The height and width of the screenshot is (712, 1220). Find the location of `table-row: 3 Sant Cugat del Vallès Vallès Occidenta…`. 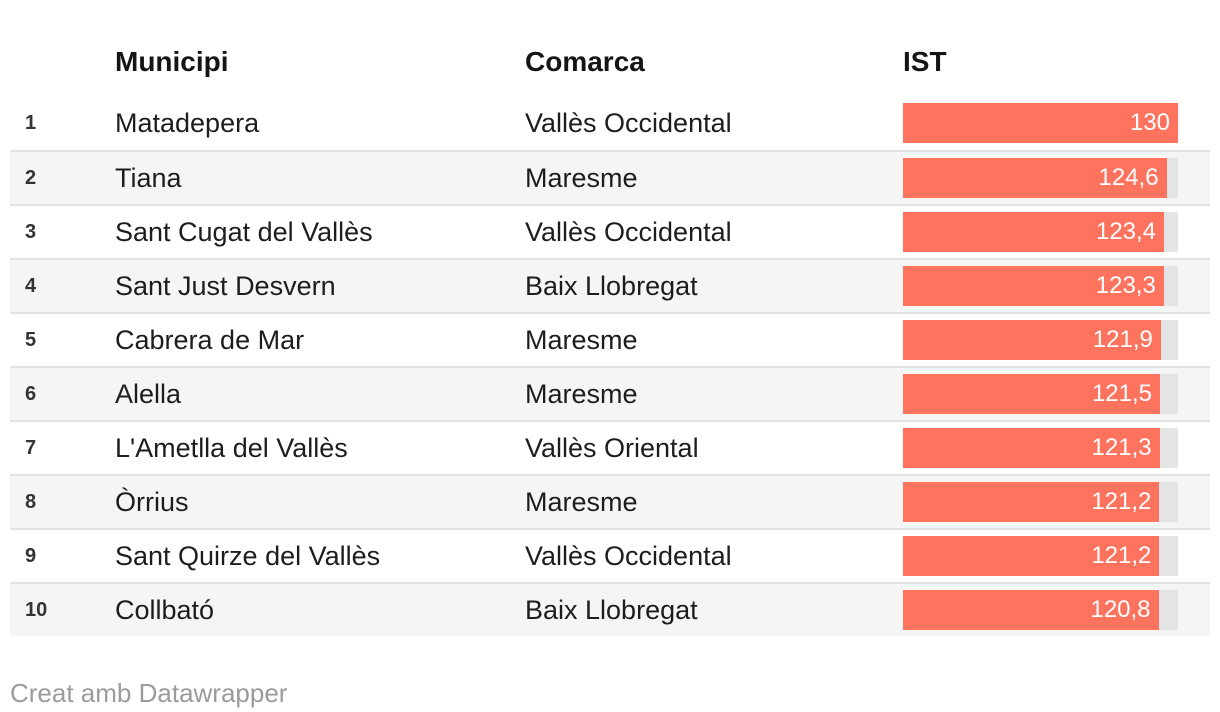

table-row: 3 Sant Cugat del Vallès Vallès Occidenta… is located at coordinates (610, 231).